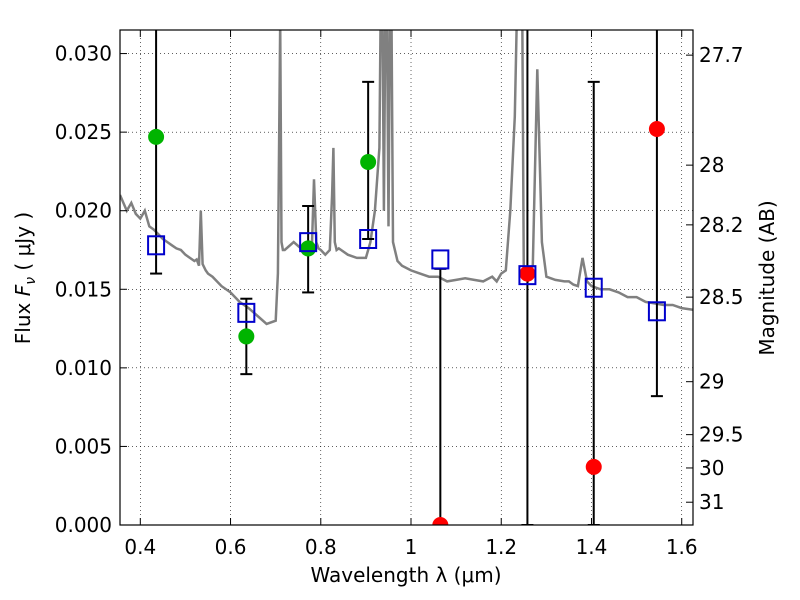 The image size is (800, 600). I want to click on y-tick-label: 0.010, so click(83, 368).